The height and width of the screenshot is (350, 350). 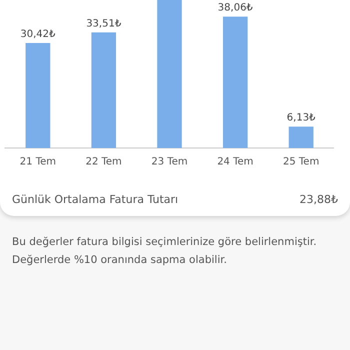 I want to click on data-label: 38,06₺, so click(x=236, y=8).